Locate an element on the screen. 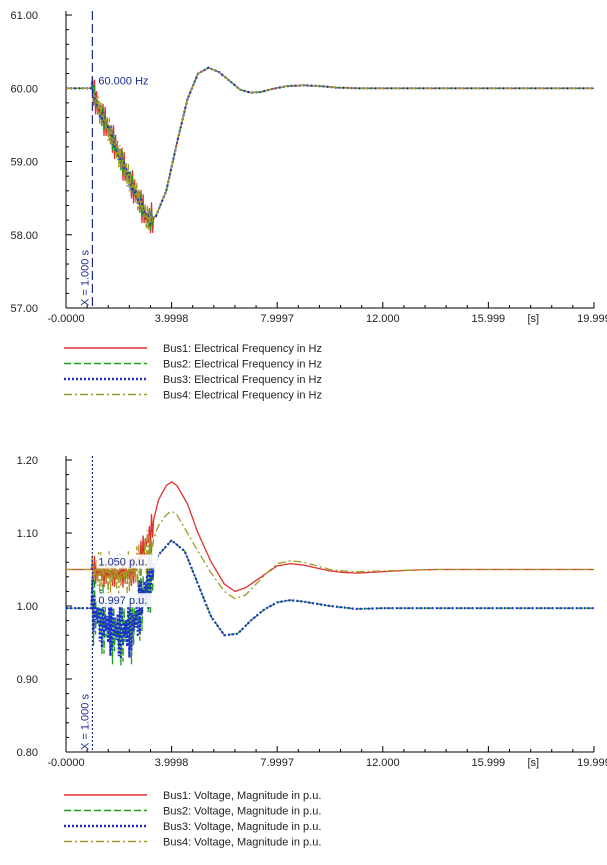 The image size is (607, 865). series-line-bus1 is located at coordinates (330, 537).